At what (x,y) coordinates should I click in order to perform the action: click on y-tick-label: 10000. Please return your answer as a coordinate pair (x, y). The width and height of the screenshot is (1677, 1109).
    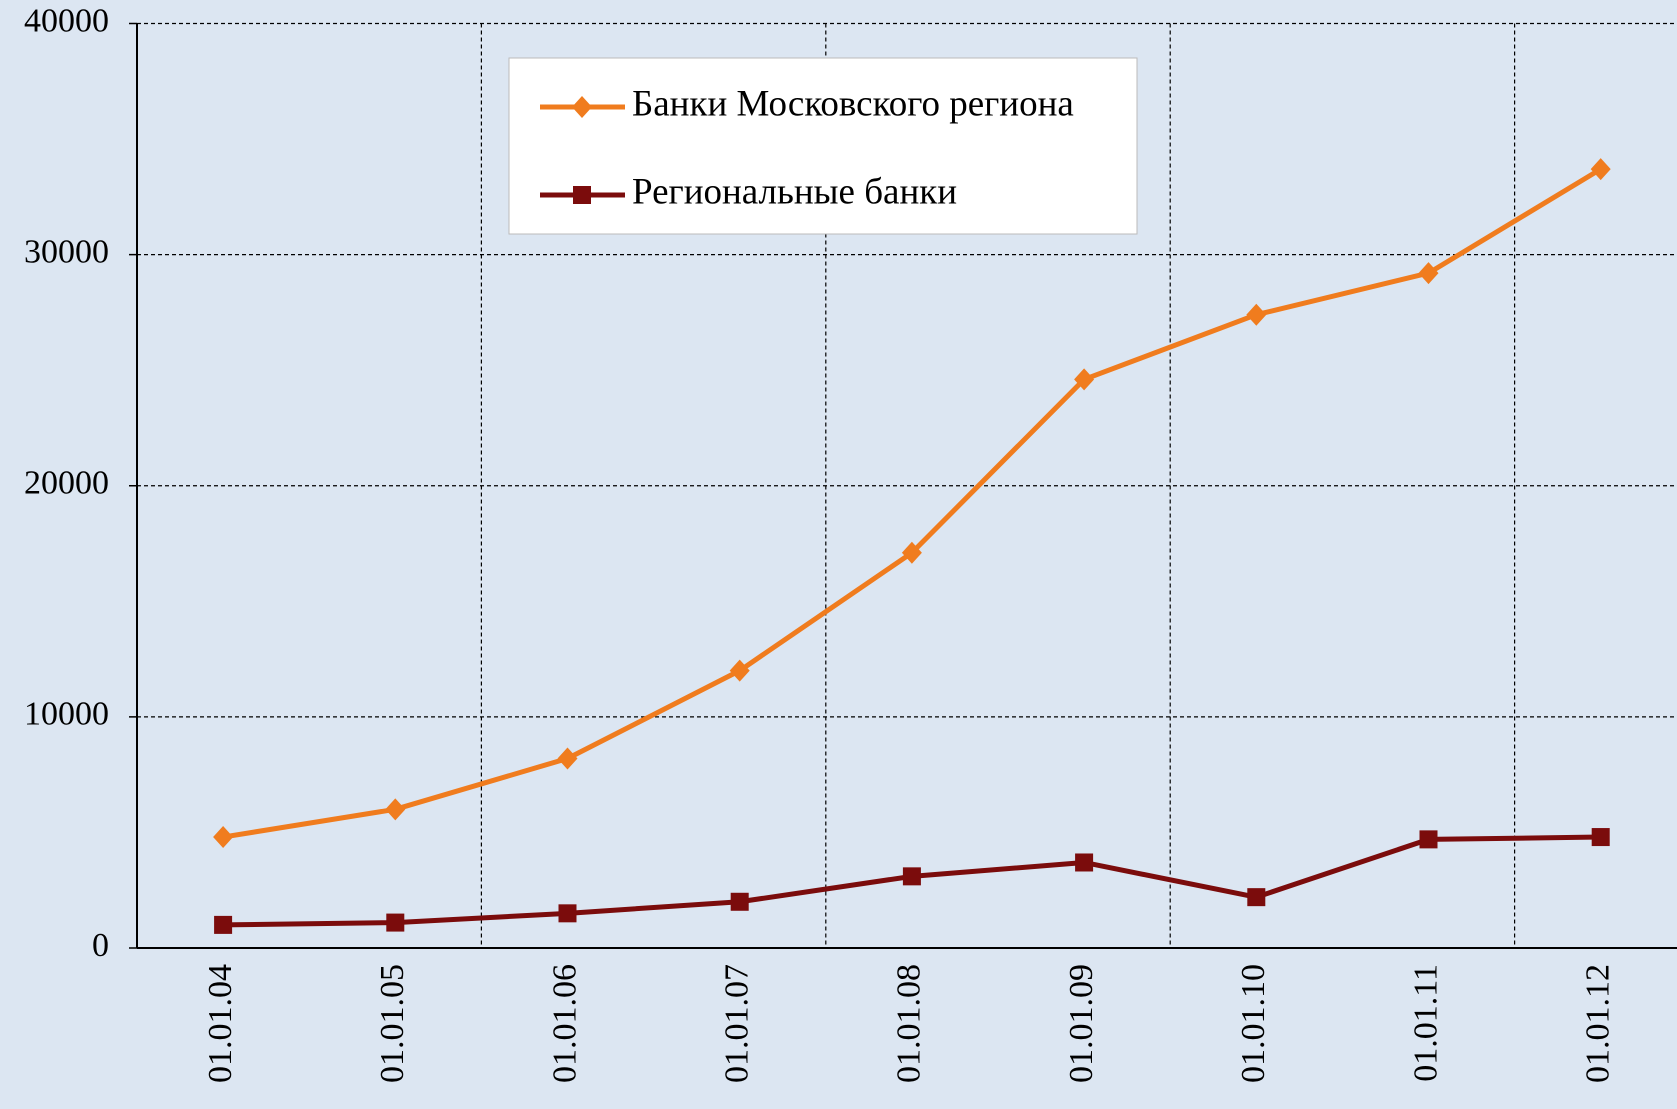
    Looking at the image, I should click on (66, 714).